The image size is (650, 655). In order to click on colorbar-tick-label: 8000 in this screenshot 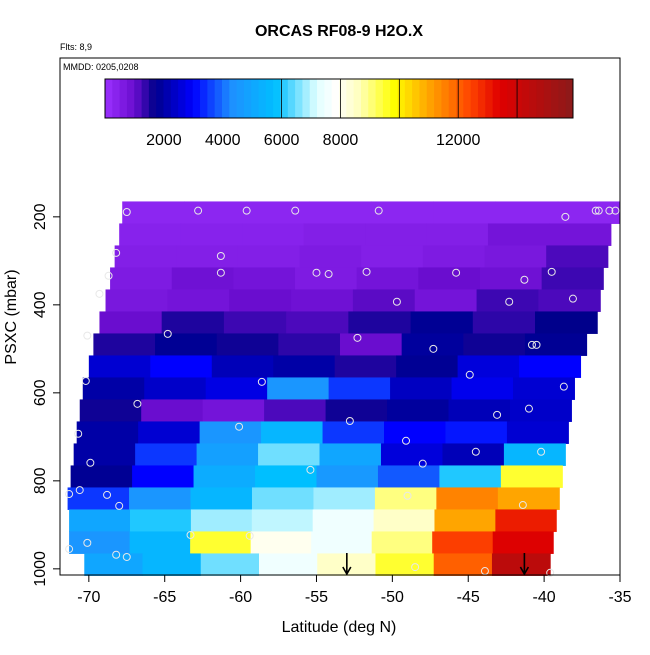, I will do `click(341, 140)`.